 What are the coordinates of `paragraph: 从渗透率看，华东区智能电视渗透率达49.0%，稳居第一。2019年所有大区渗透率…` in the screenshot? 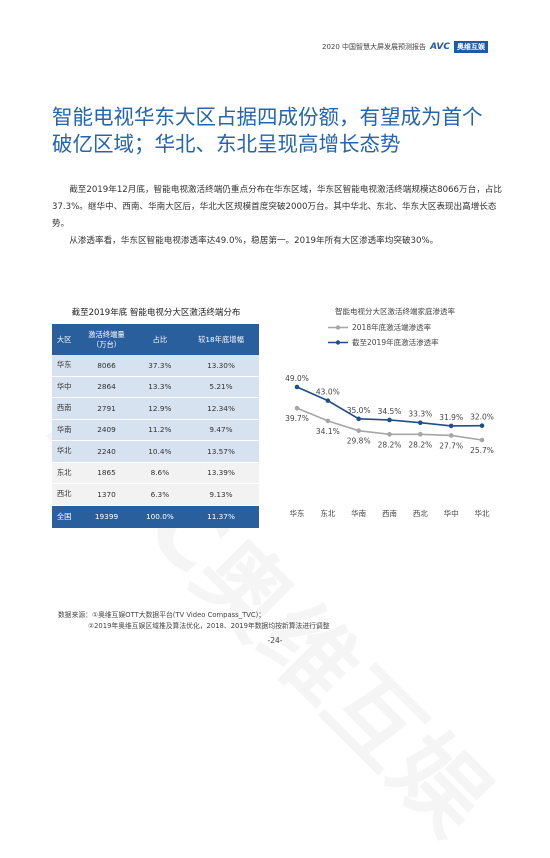 It's located at (254, 241).